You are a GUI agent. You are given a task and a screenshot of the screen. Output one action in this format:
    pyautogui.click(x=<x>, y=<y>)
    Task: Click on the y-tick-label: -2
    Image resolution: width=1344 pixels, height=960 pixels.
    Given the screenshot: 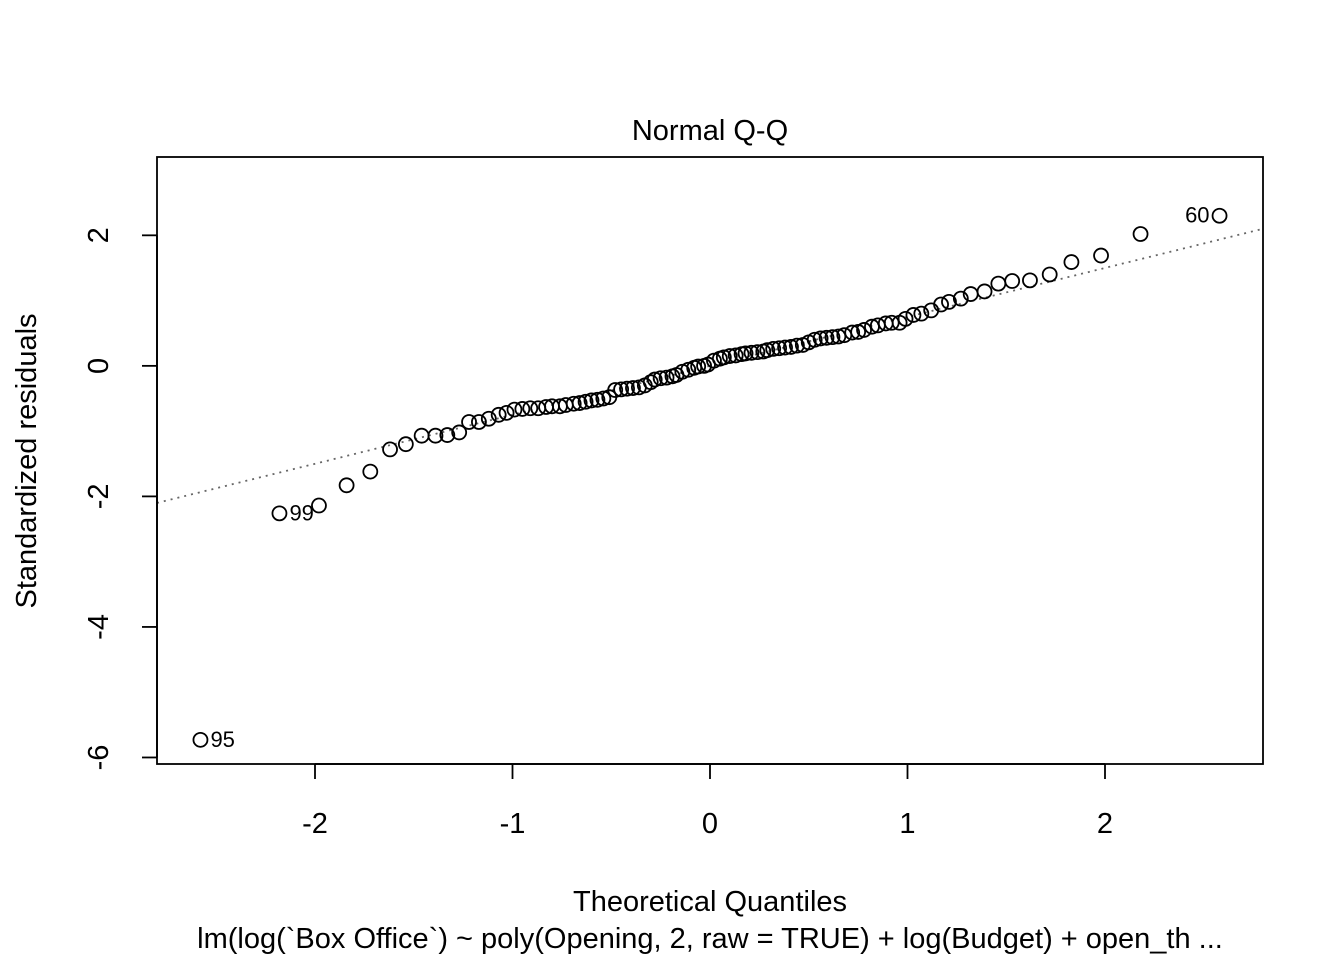 What is the action you would take?
    pyautogui.click(x=99, y=496)
    